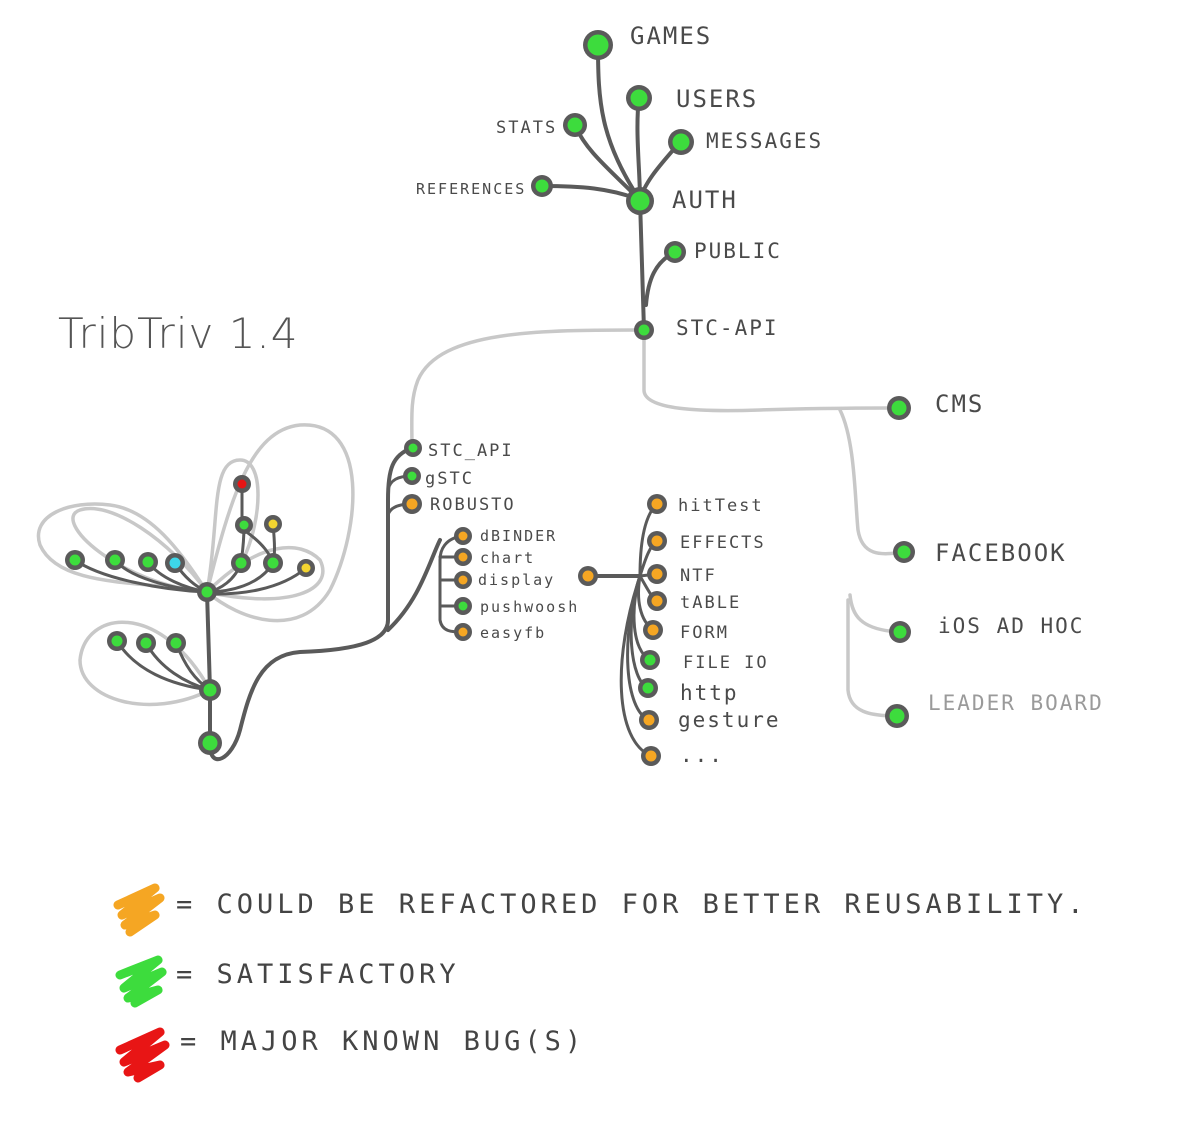 The height and width of the screenshot is (1121, 1191). What do you see at coordinates (657, 574) in the screenshot?
I see `node-ntf-fill` at bounding box center [657, 574].